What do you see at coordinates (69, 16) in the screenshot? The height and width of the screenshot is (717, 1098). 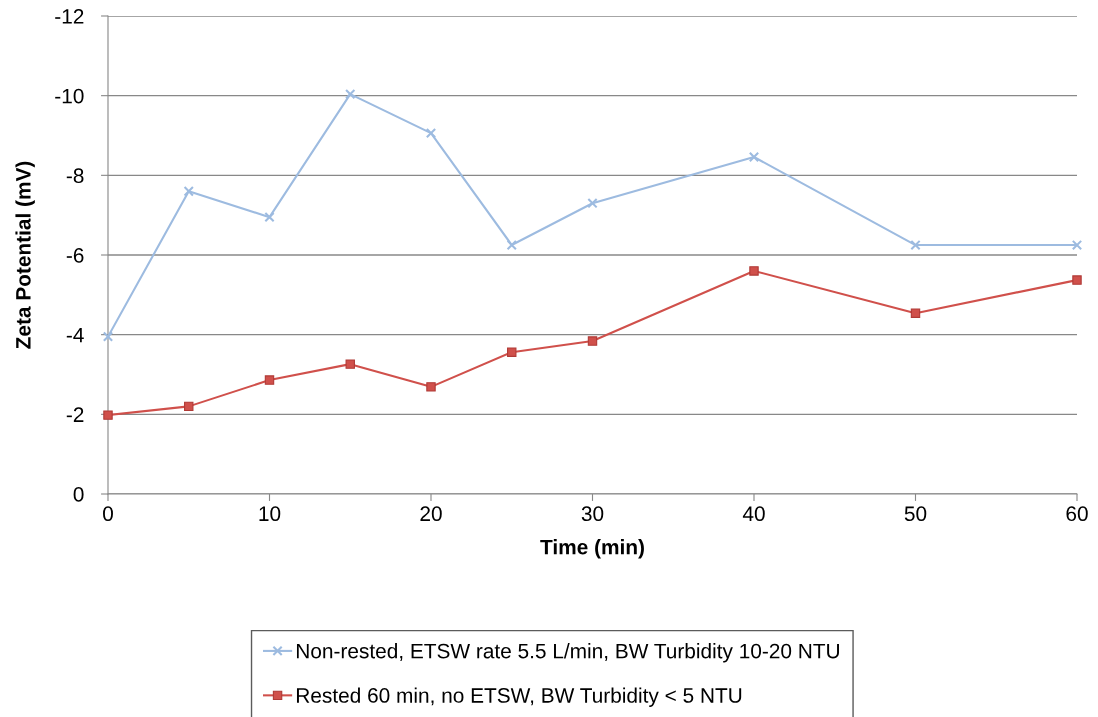 I see `y-tick-label: -12` at bounding box center [69, 16].